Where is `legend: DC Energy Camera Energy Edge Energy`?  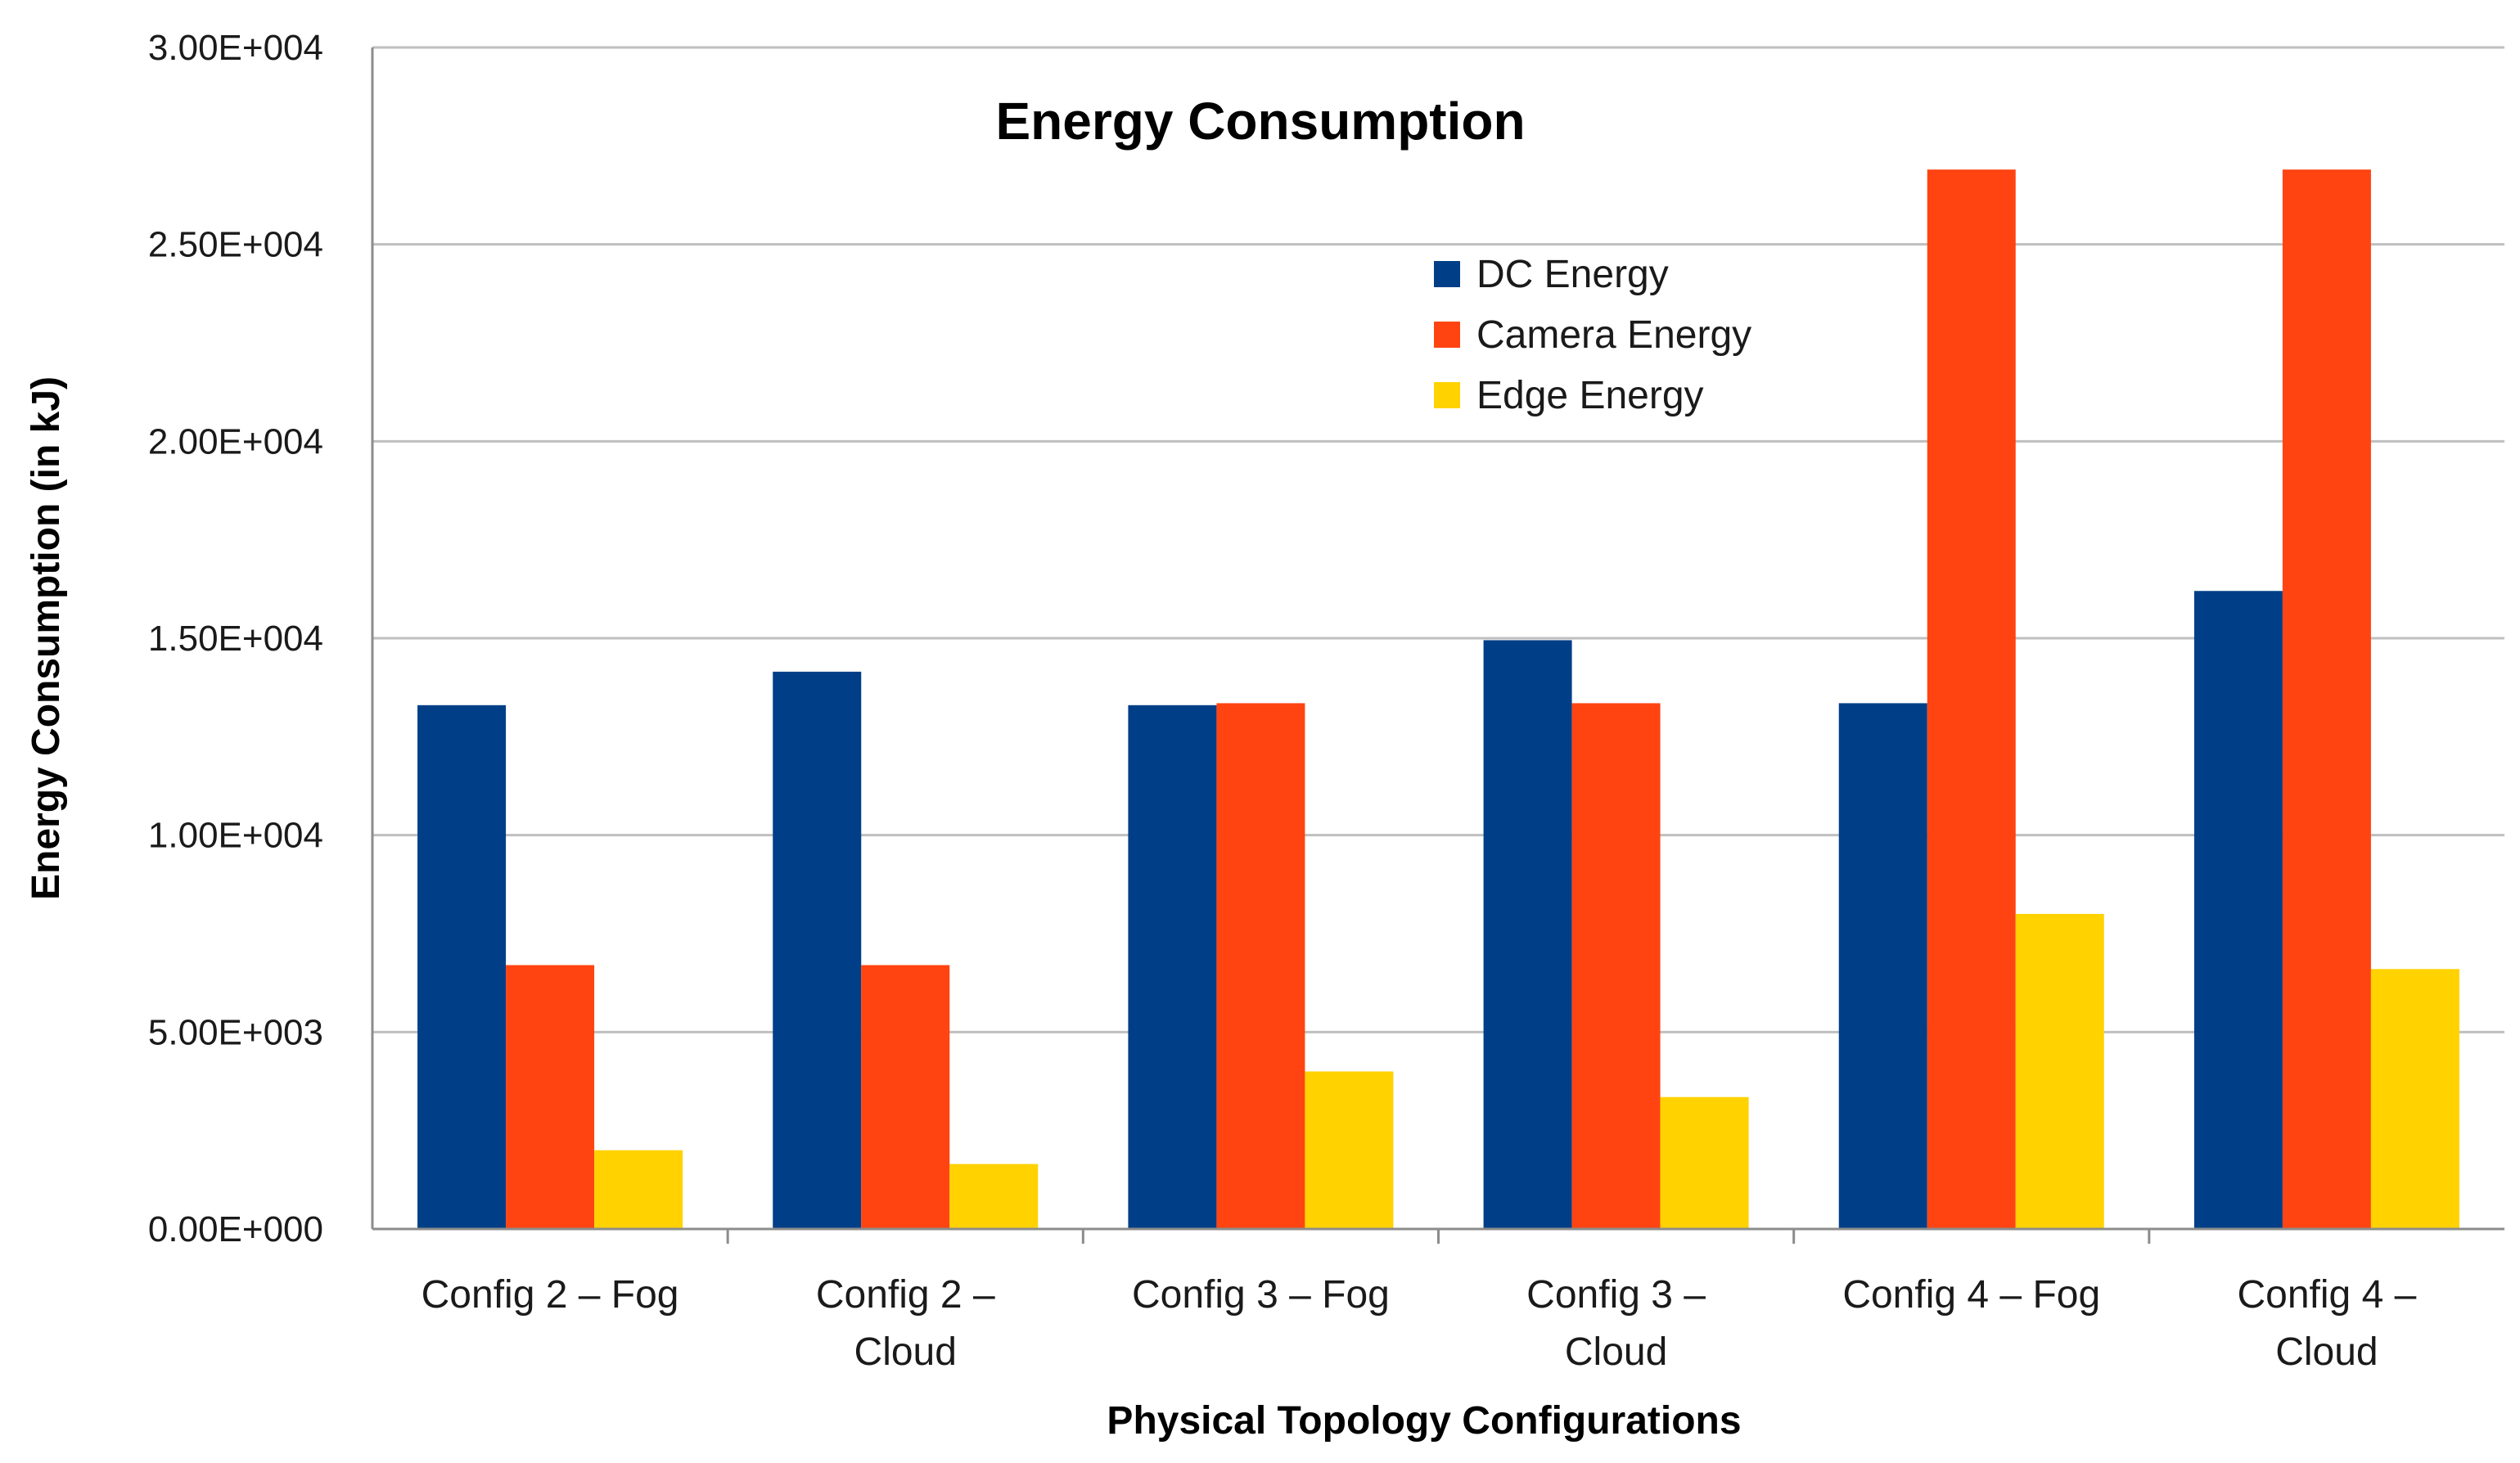 legend: DC Energy Camera Energy Edge Energy is located at coordinates (1593, 335).